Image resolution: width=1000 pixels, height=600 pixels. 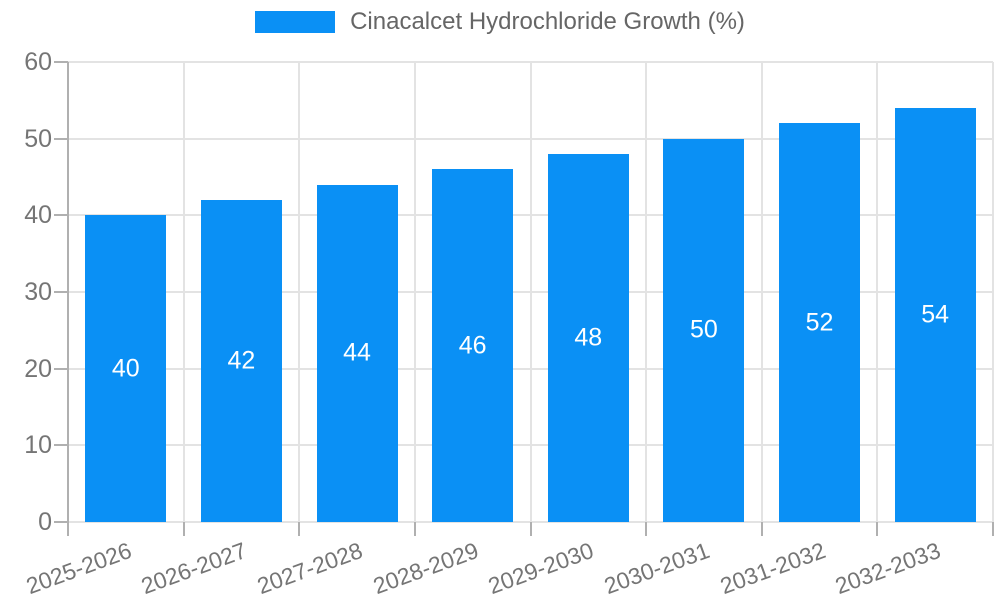 I want to click on bar-value-label: 46, so click(x=472, y=345).